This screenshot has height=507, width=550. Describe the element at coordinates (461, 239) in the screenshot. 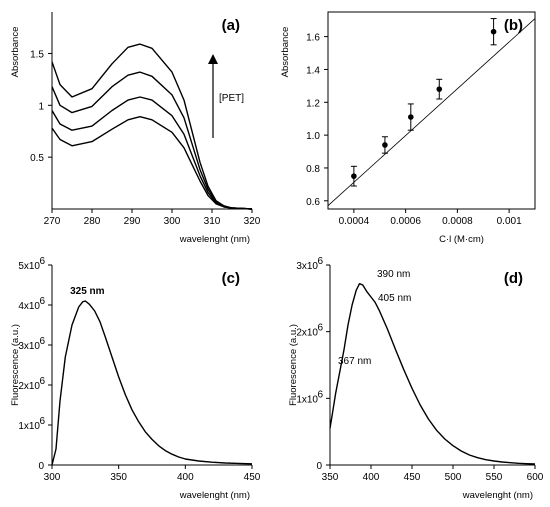

I see `x-axis-label: C·l (M·cm)` at that location.